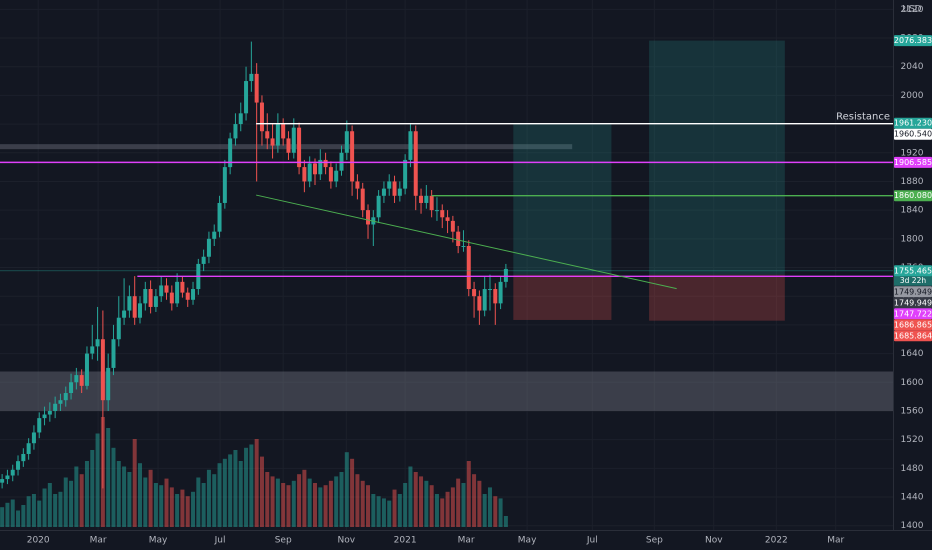 Image resolution: width=932 pixels, height=550 pixels. I want to click on price-label: 1860.080, so click(913, 195).